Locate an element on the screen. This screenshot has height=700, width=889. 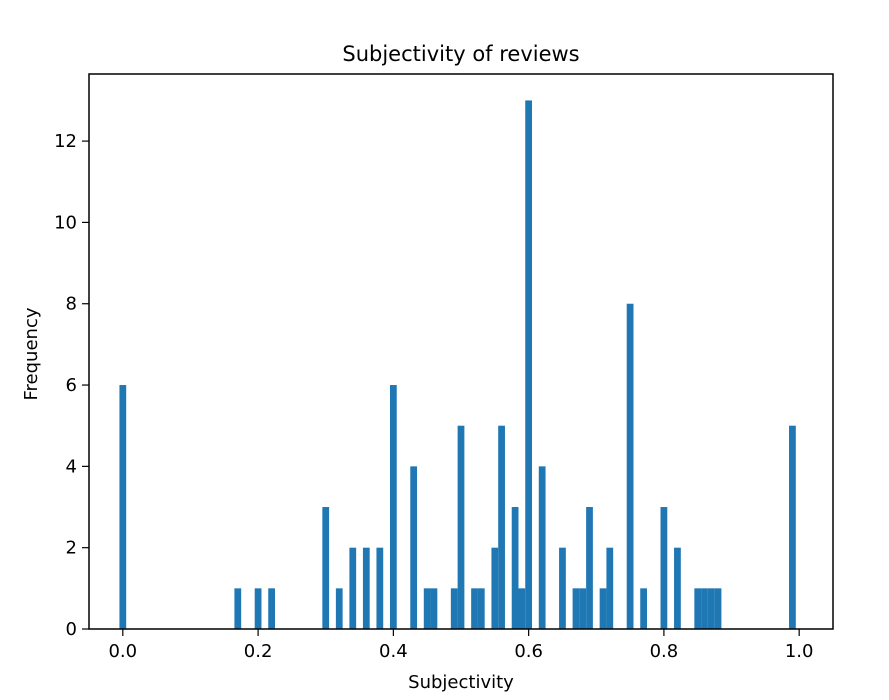
chart-title: Subjectivity of reviews is located at coordinates (460, 54).